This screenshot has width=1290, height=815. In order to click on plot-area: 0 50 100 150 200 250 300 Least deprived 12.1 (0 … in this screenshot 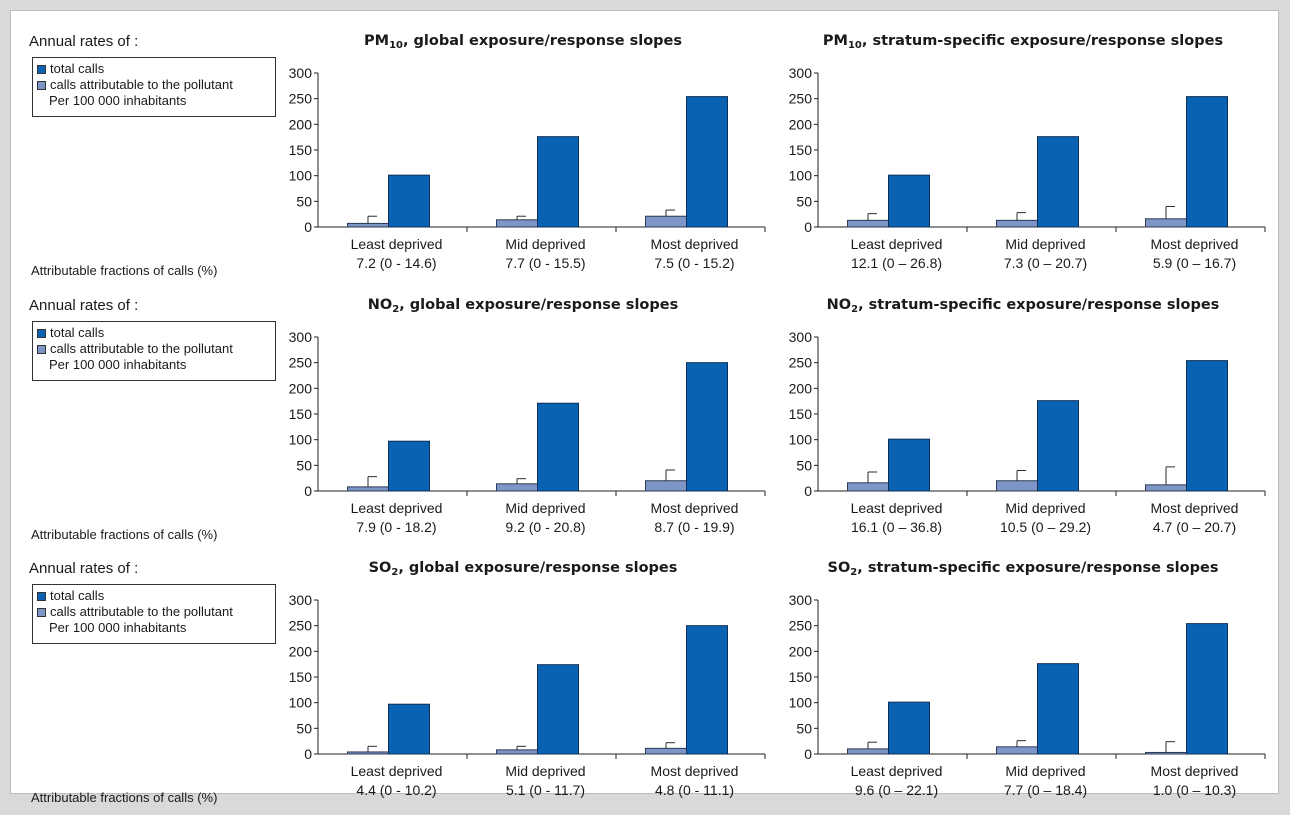, I will do `click(1027, 168)`.